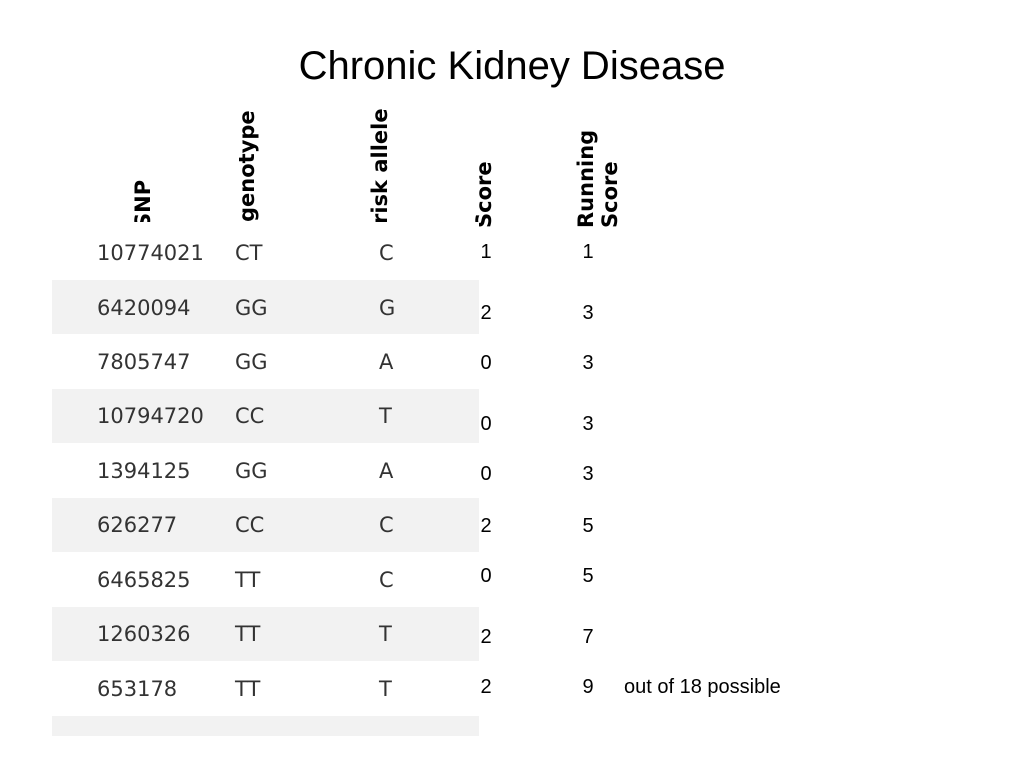  Describe the element at coordinates (144, 580) in the screenshot. I see `snp-cell: 6465825` at that location.